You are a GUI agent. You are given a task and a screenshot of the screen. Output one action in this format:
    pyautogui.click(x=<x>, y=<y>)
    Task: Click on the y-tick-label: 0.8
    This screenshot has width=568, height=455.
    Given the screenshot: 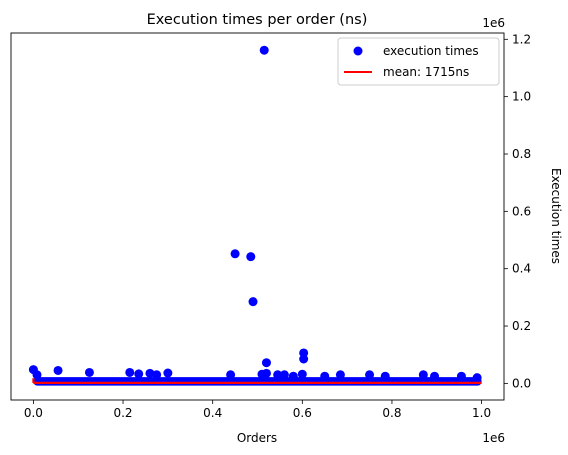 What is the action you would take?
    pyautogui.click(x=521, y=154)
    